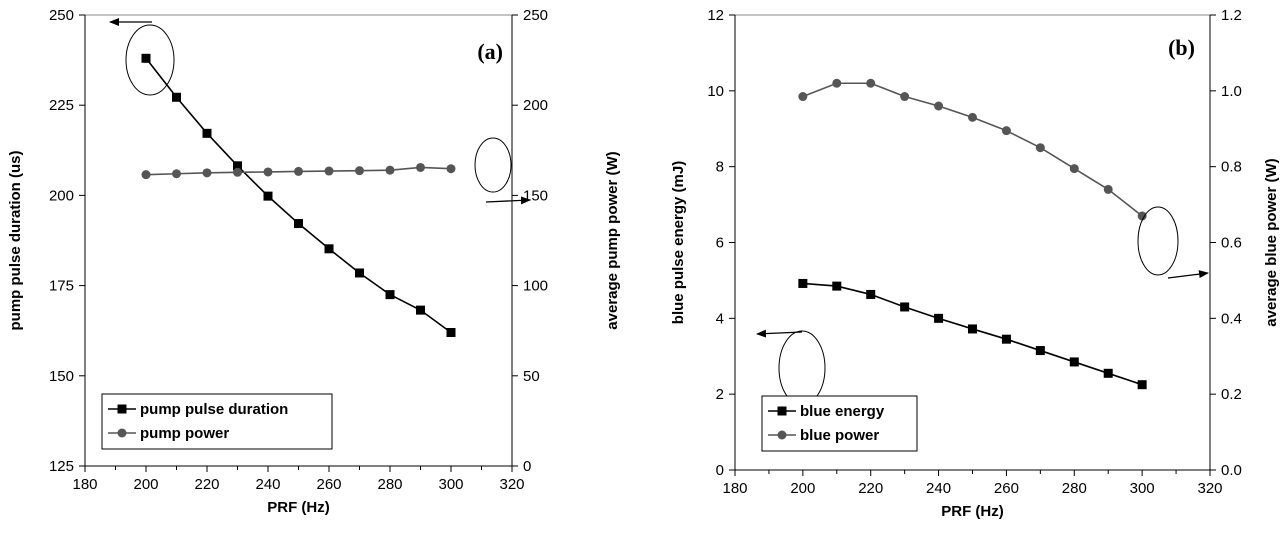 Image resolution: width=1287 pixels, height=539 pixels. What do you see at coordinates (972, 149) in the screenshot?
I see `series-line-blue-power` at bounding box center [972, 149].